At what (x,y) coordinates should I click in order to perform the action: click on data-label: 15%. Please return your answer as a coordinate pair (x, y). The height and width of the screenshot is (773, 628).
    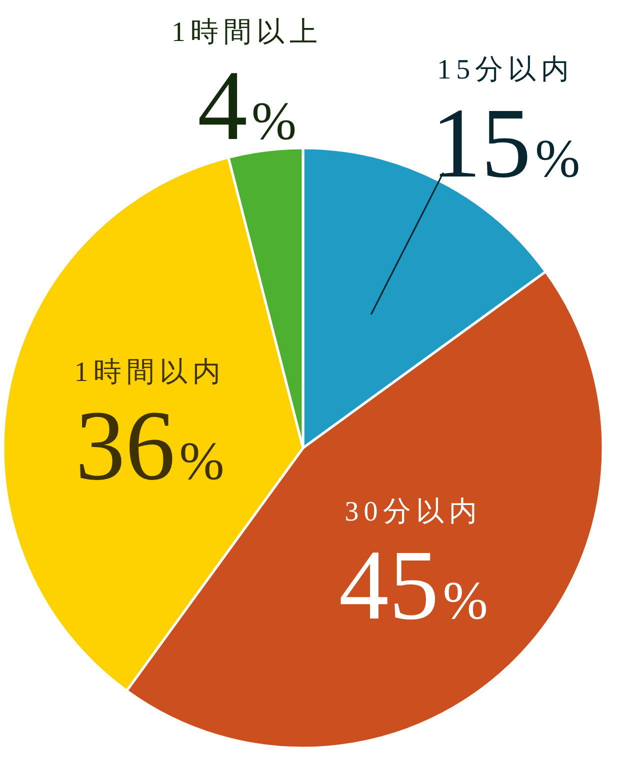
    Looking at the image, I should click on (505, 143).